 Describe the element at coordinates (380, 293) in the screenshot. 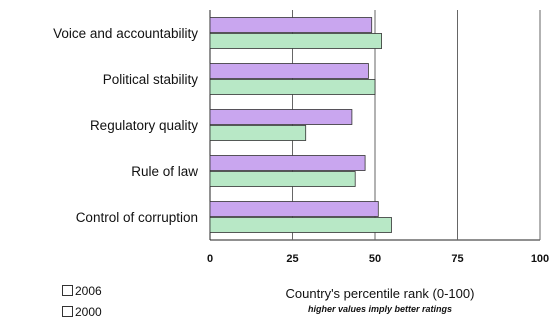

I see `x-axis-title: Country's percentile rank (0-100)` at that location.